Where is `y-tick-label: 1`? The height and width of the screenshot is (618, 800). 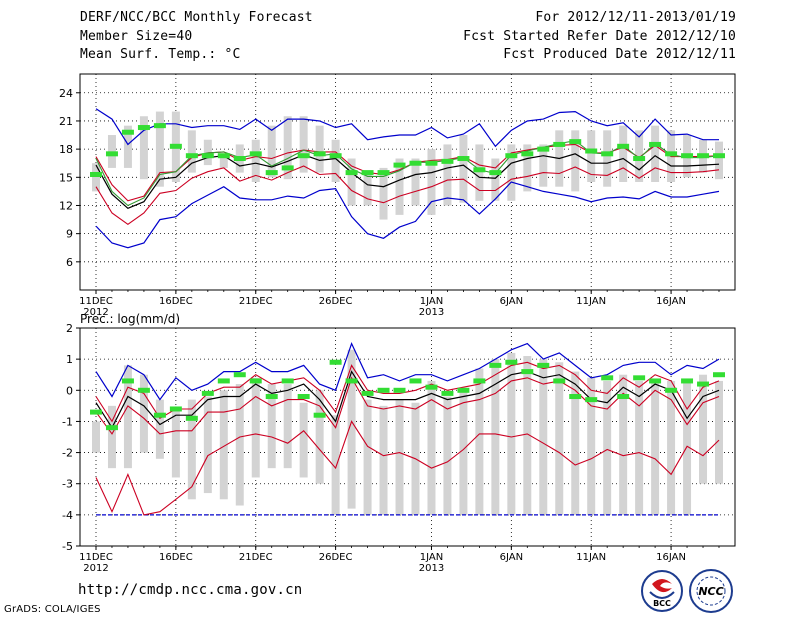 y-tick-label: 1 is located at coordinates (69, 359).